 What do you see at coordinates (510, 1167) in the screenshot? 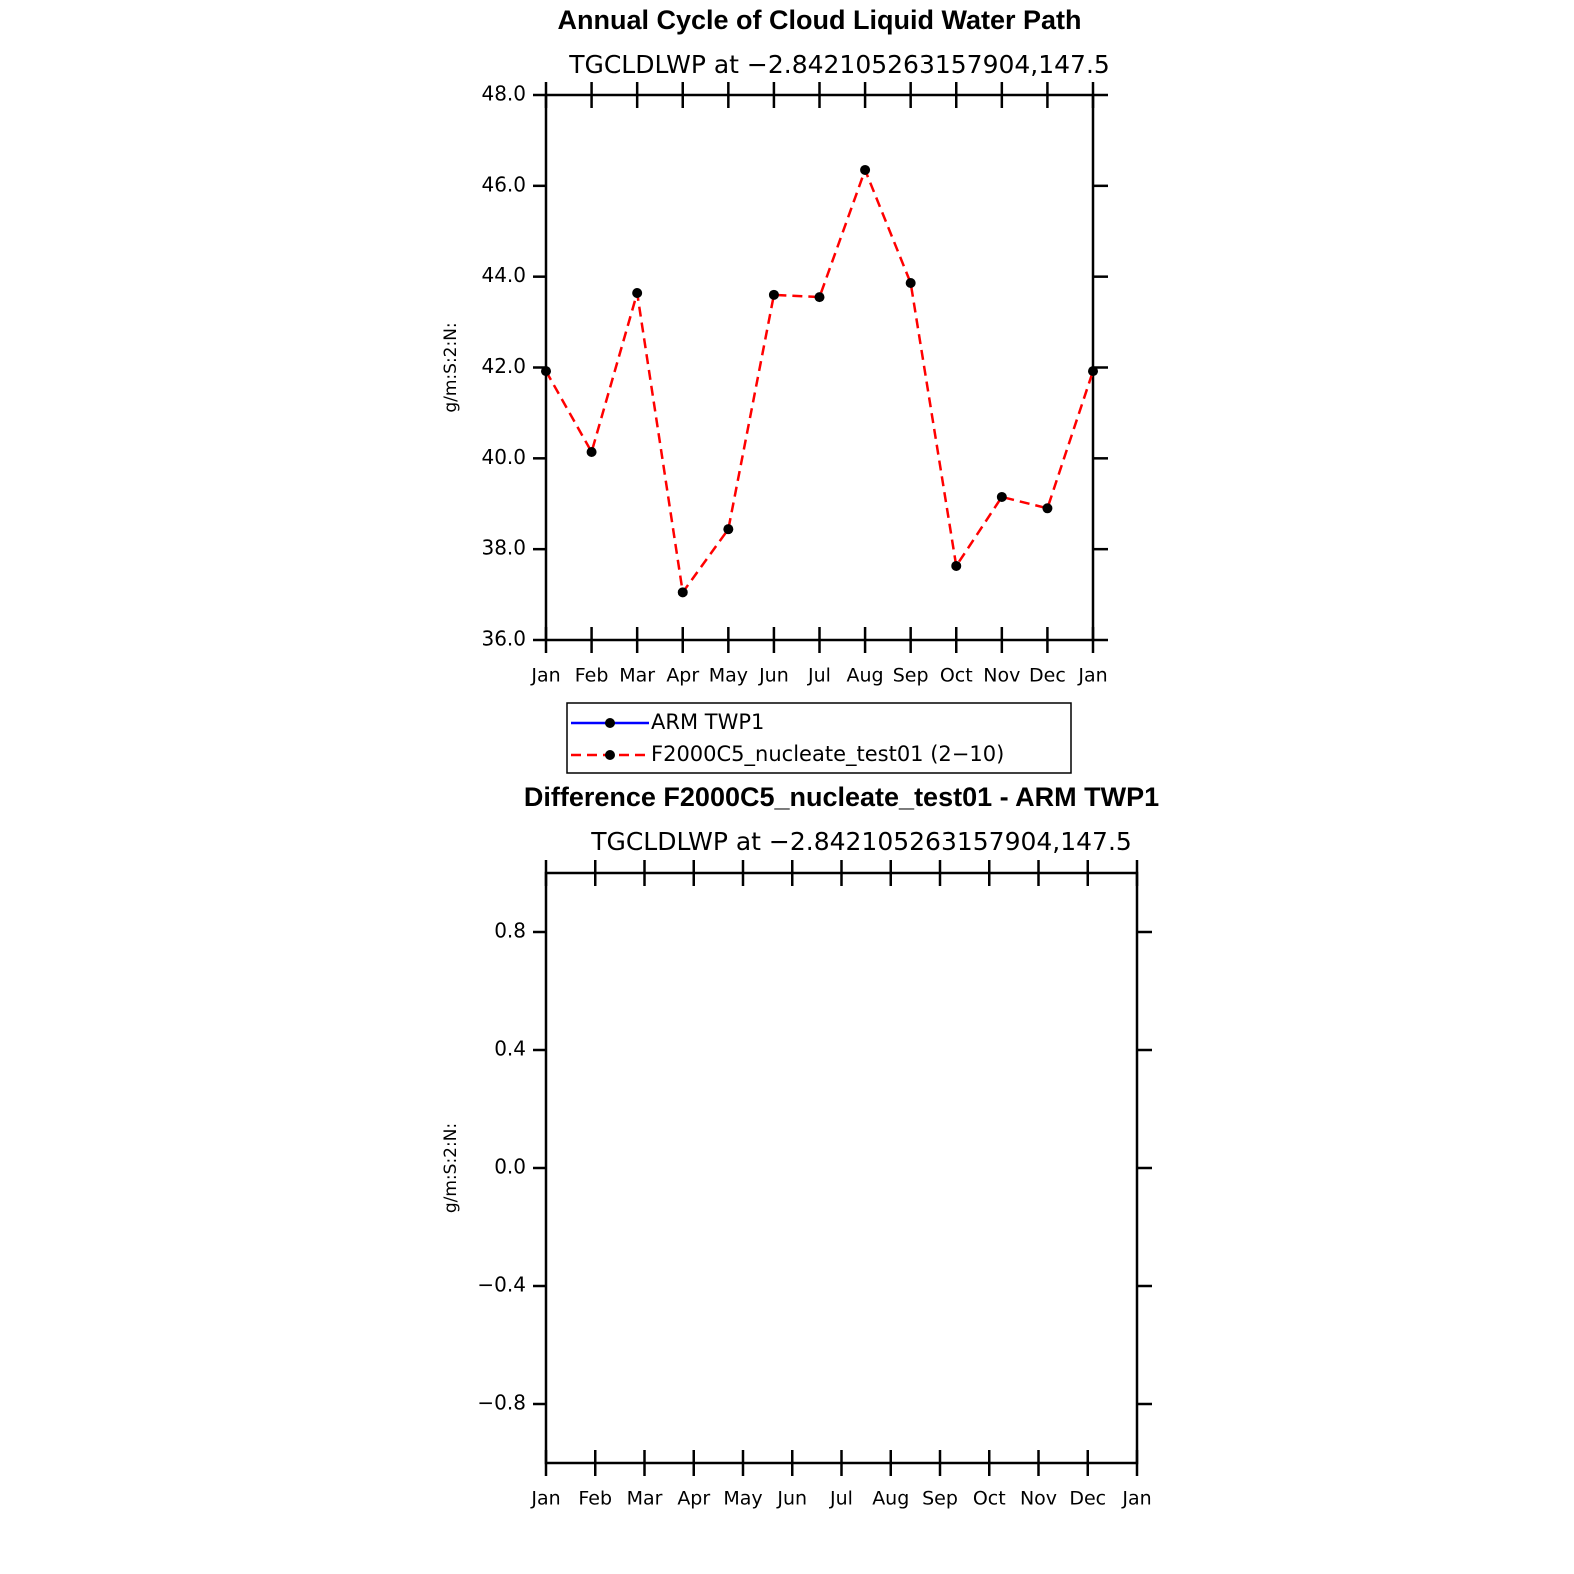
I see `y-tick-label: 0.0` at bounding box center [510, 1167].